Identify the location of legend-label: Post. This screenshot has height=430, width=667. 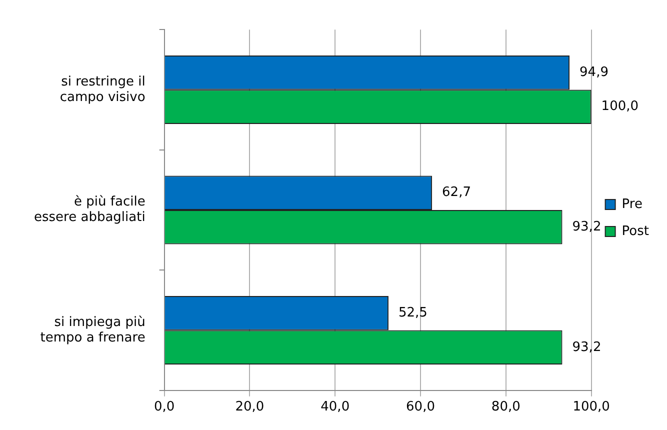
(636, 231).